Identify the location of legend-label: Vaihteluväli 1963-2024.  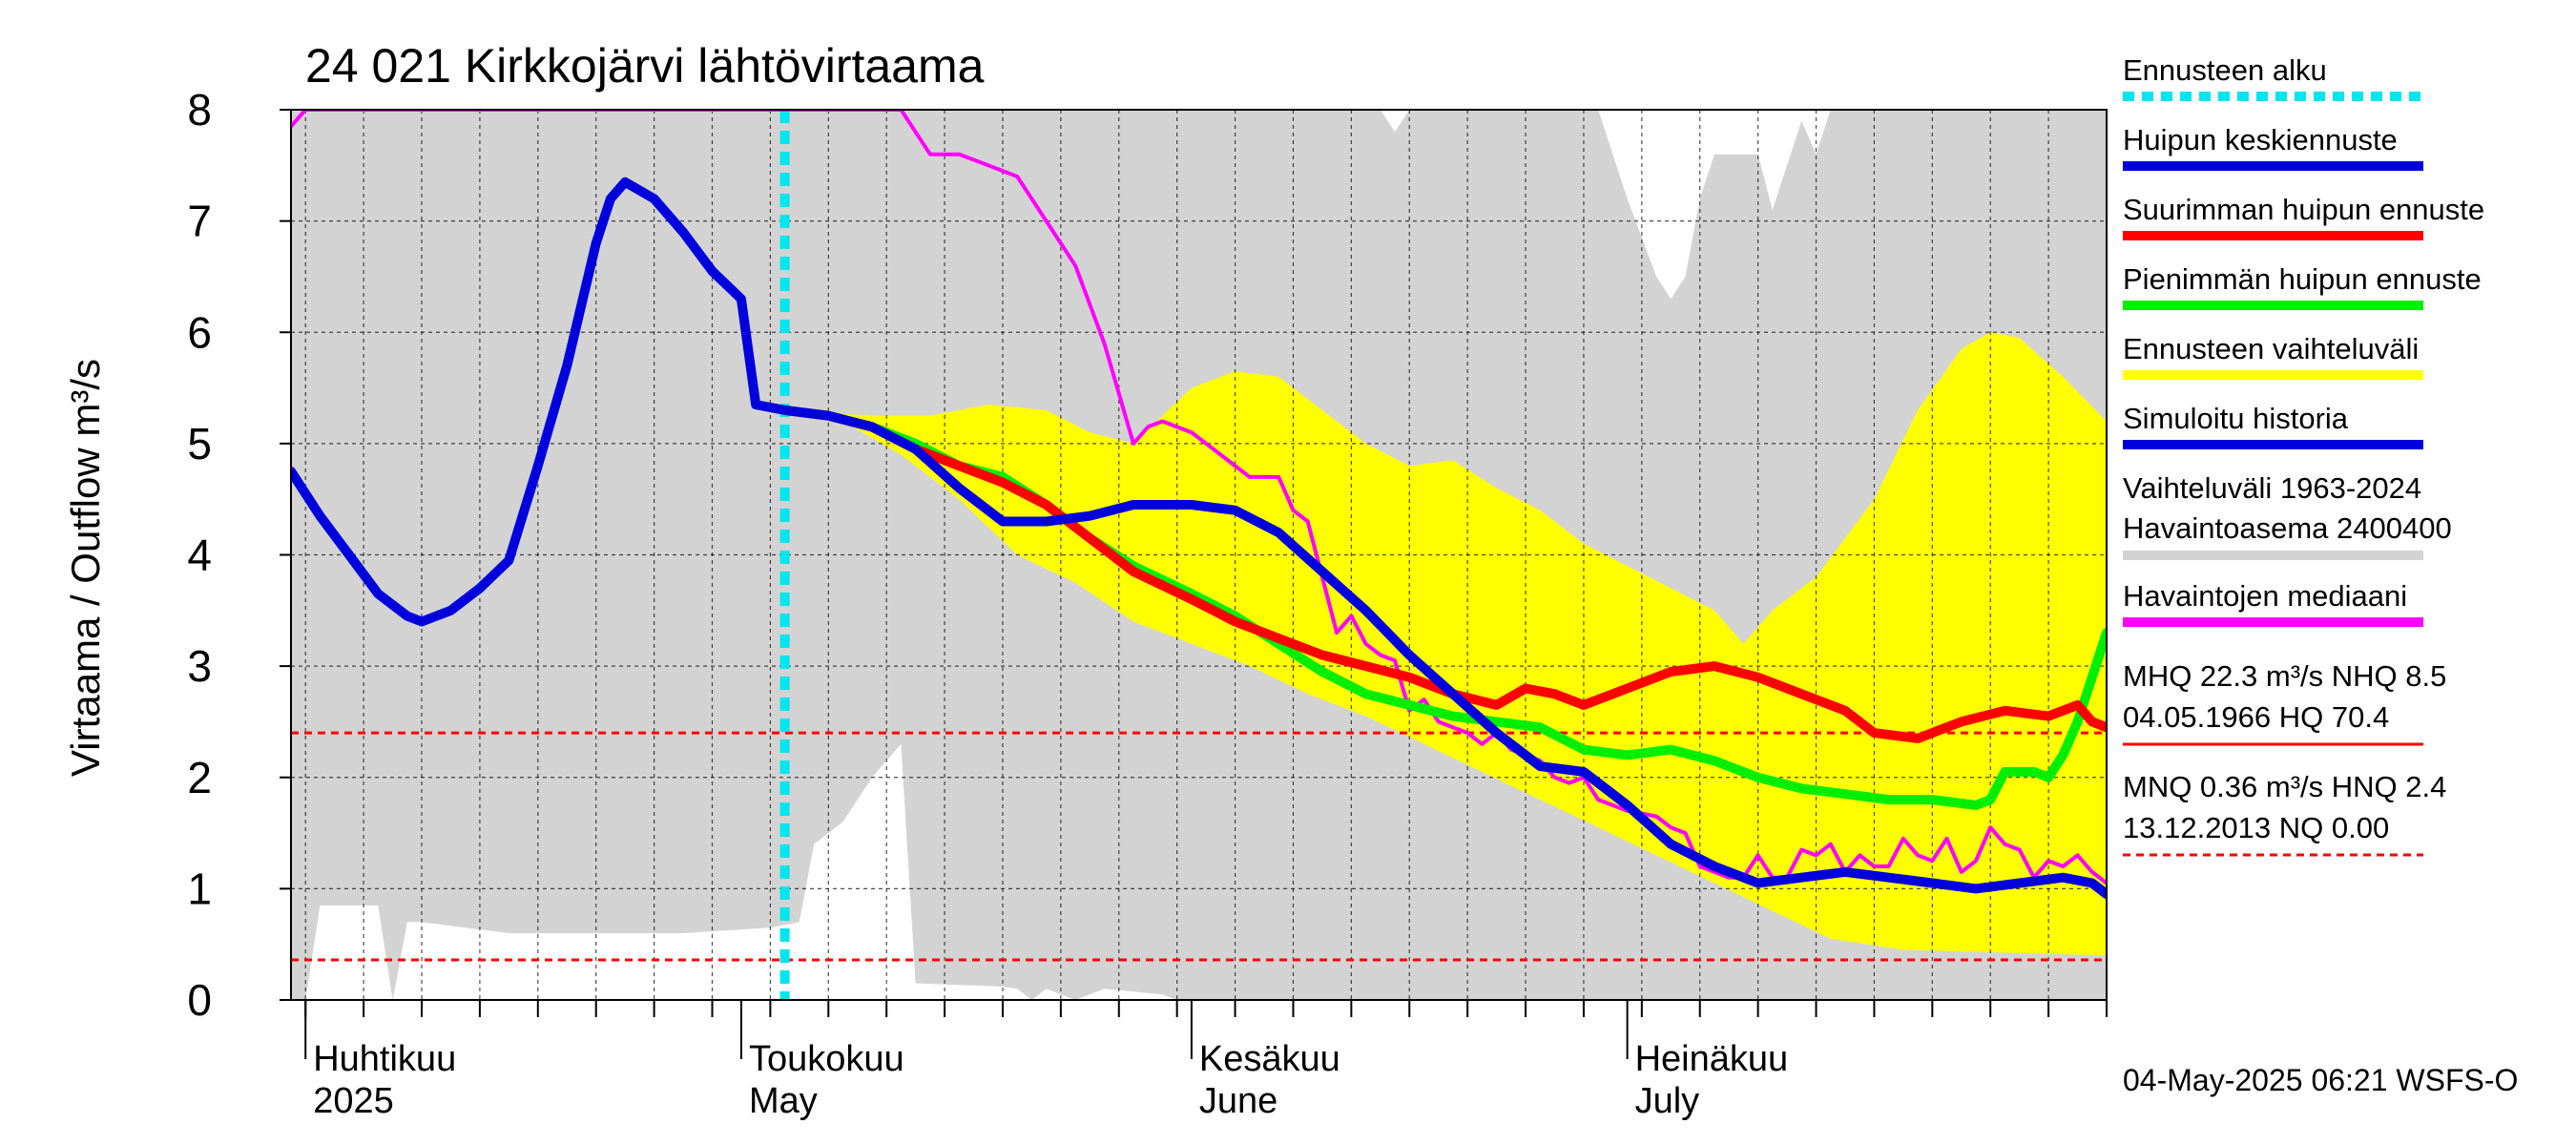
(2272, 488).